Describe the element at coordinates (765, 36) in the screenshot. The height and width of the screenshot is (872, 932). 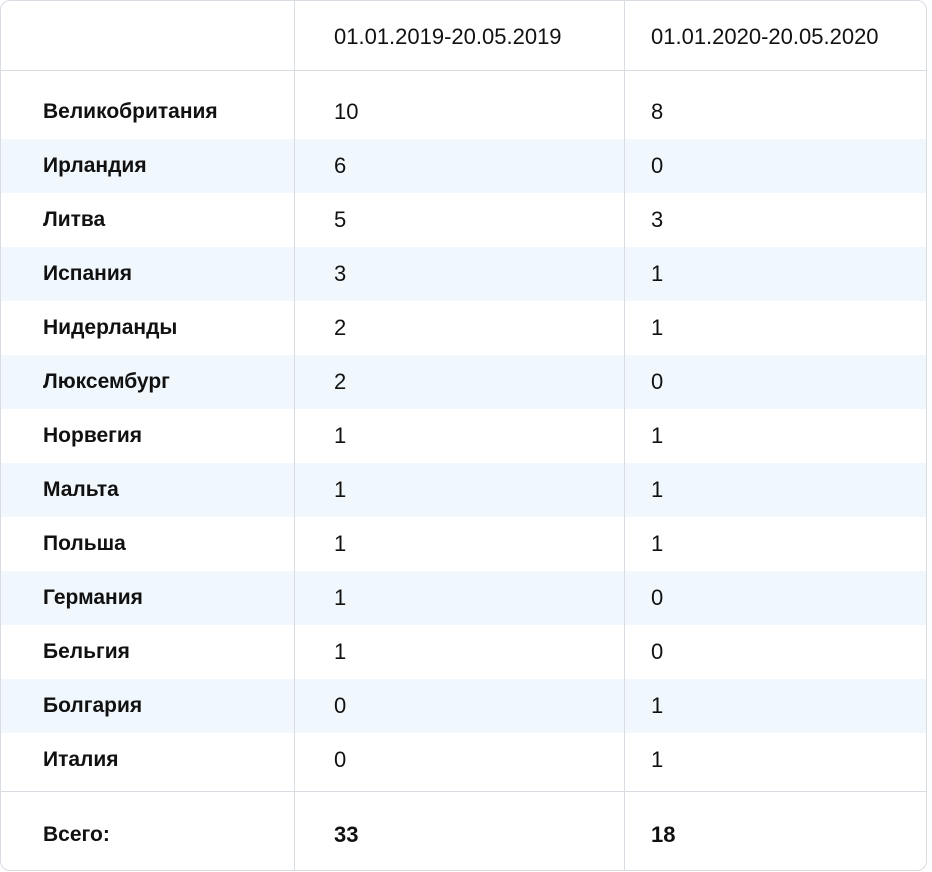
I see `header-cell-period-2020: 01.01.2020-20.05.2020` at that location.